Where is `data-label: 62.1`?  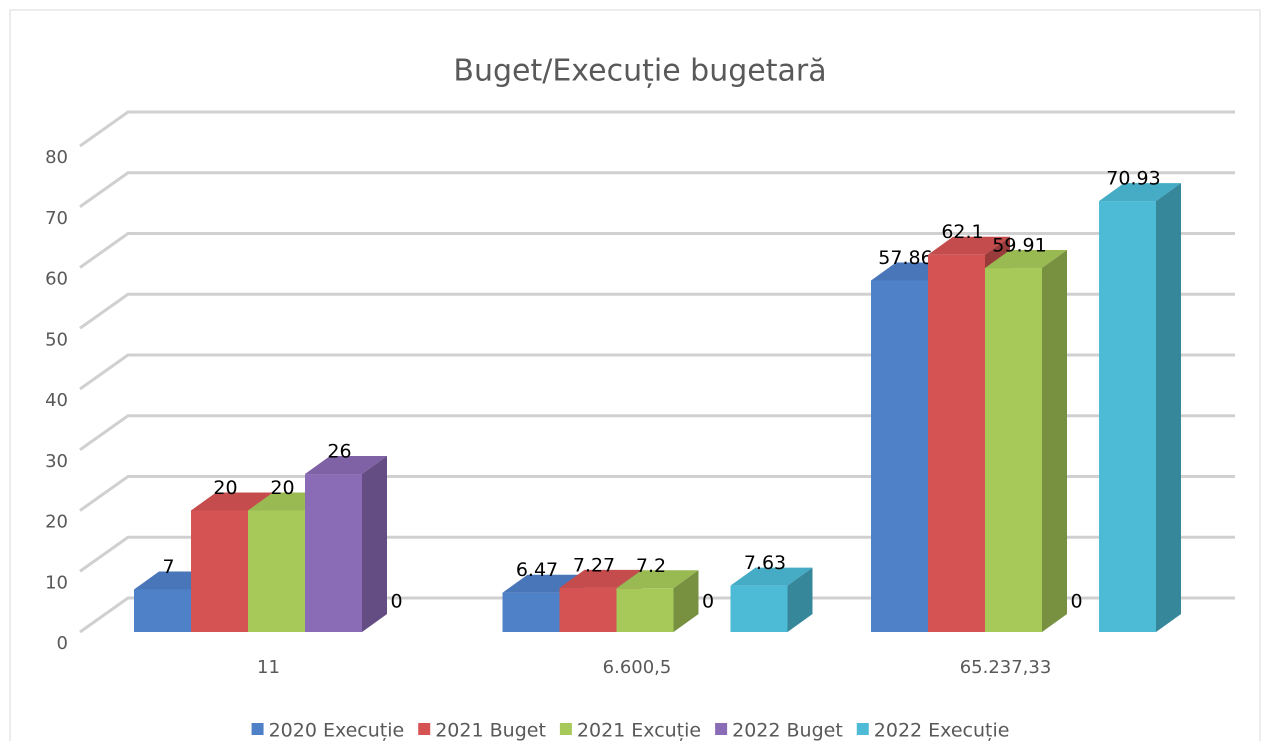
data-label: 62.1 is located at coordinates (962, 232).